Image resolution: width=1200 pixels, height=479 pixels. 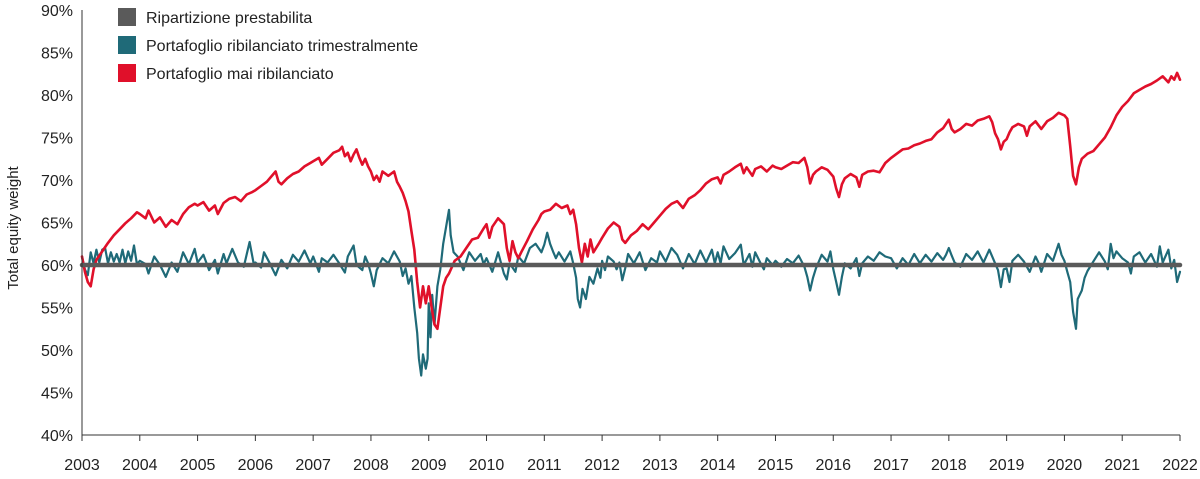 I want to click on y-tick-label: 50%, so click(x=57, y=351).